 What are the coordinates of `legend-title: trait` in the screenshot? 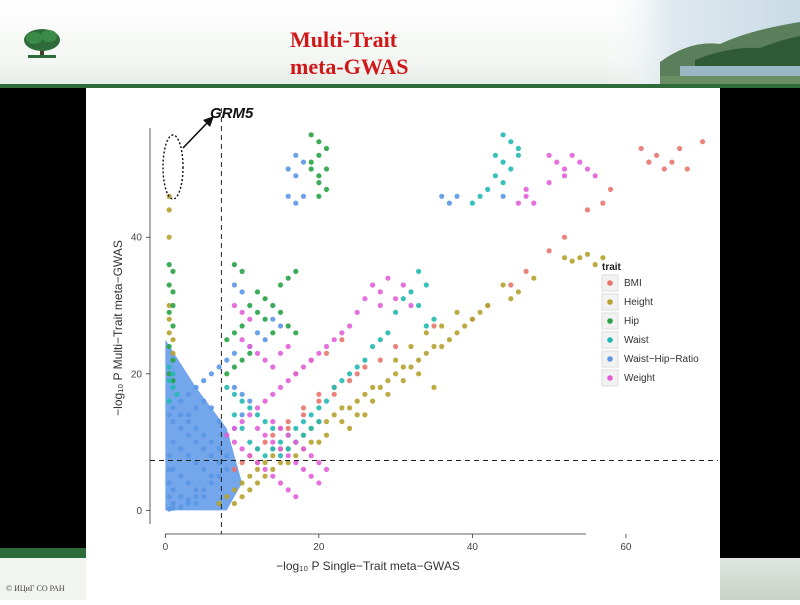 It's located at (612, 267).